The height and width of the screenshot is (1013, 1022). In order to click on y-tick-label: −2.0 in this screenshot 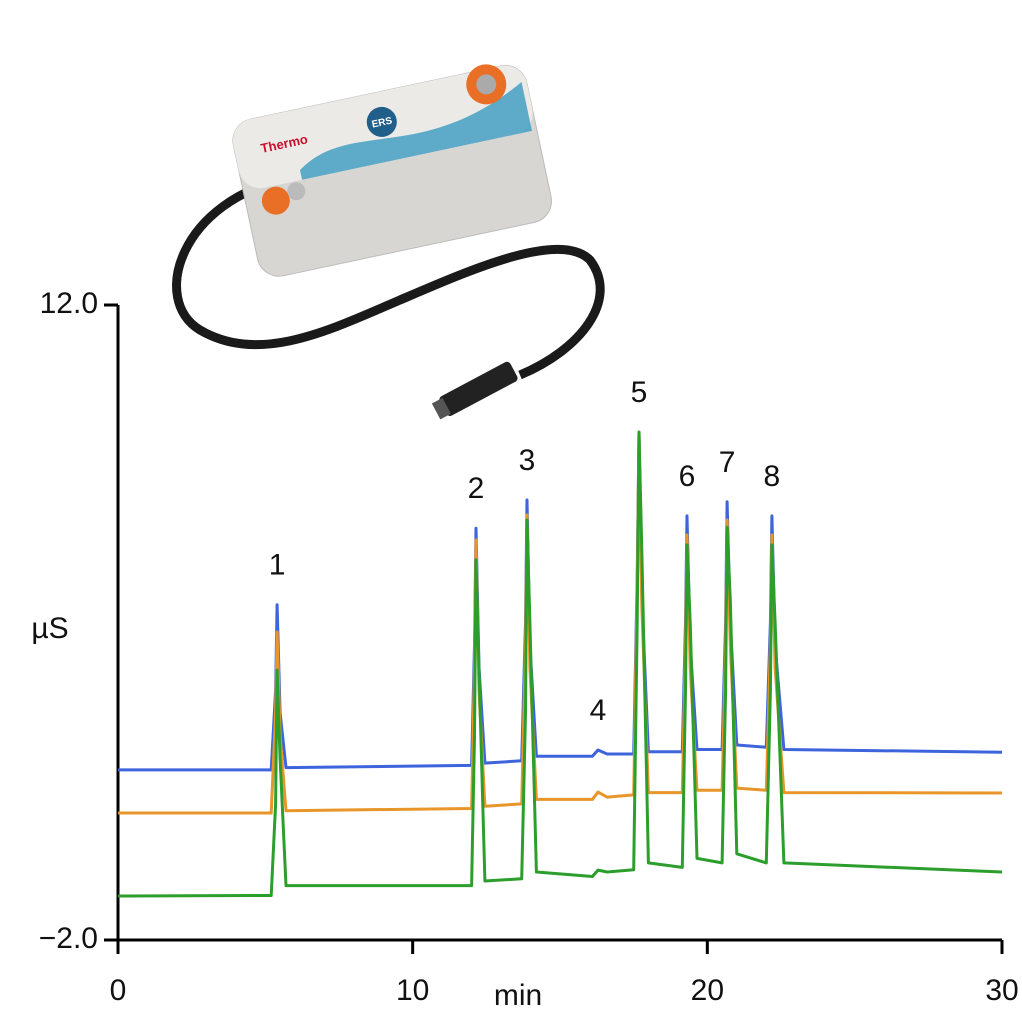, I will do `click(68, 938)`.